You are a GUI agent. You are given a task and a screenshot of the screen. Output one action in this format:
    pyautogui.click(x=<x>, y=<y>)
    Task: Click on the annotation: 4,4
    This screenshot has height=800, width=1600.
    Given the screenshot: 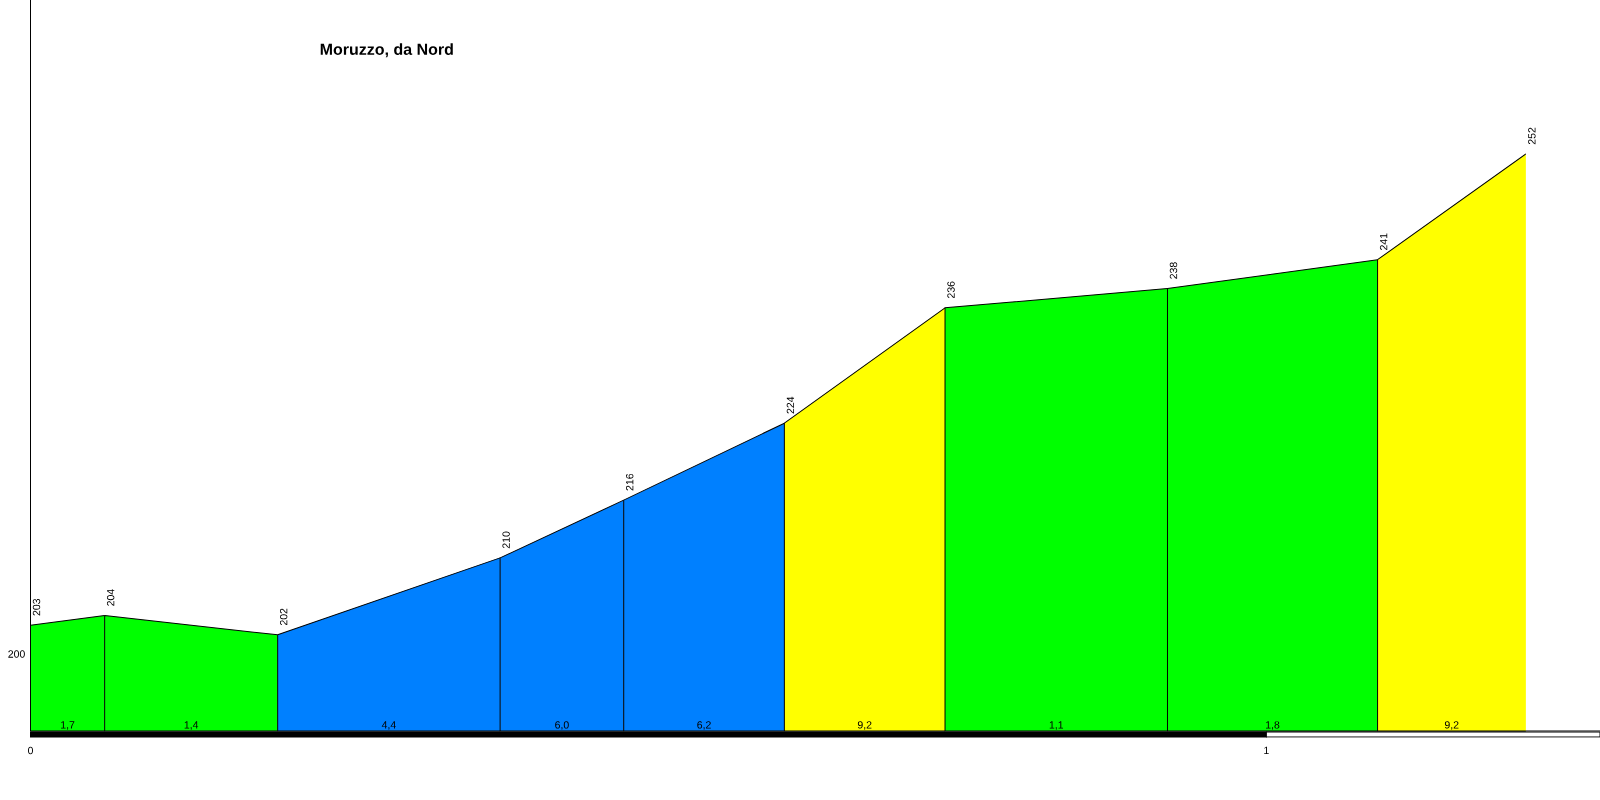 What is the action you would take?
    pyautogui.click(x=388, y=725)
    